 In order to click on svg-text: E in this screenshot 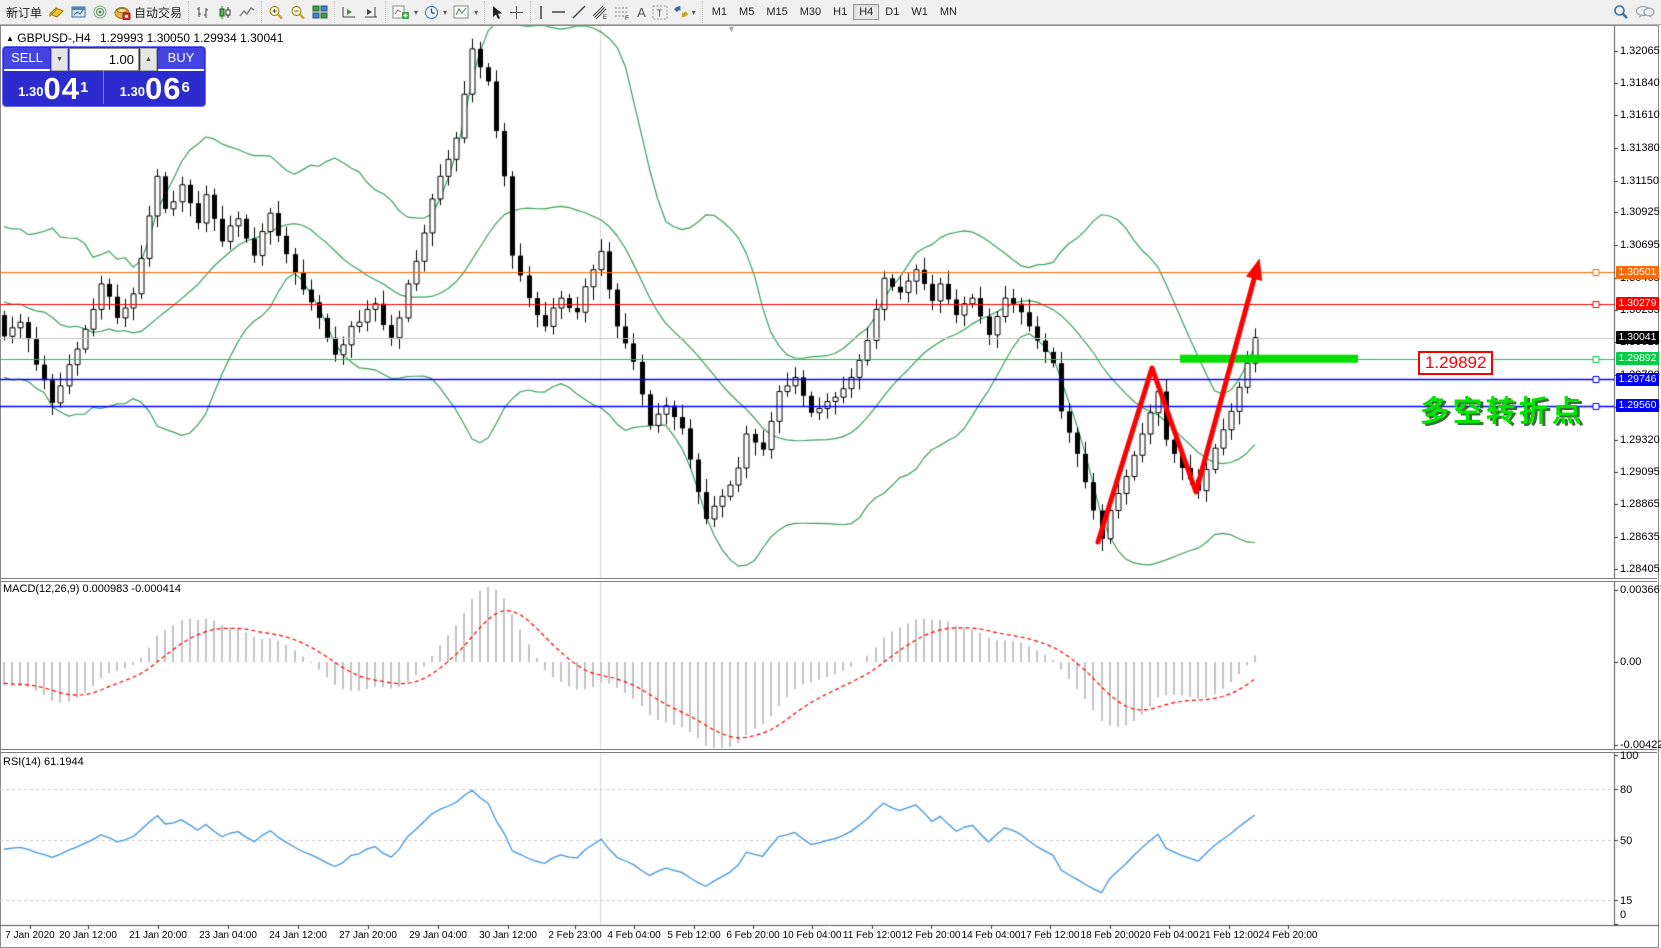, I will do `click(605, 17)`.